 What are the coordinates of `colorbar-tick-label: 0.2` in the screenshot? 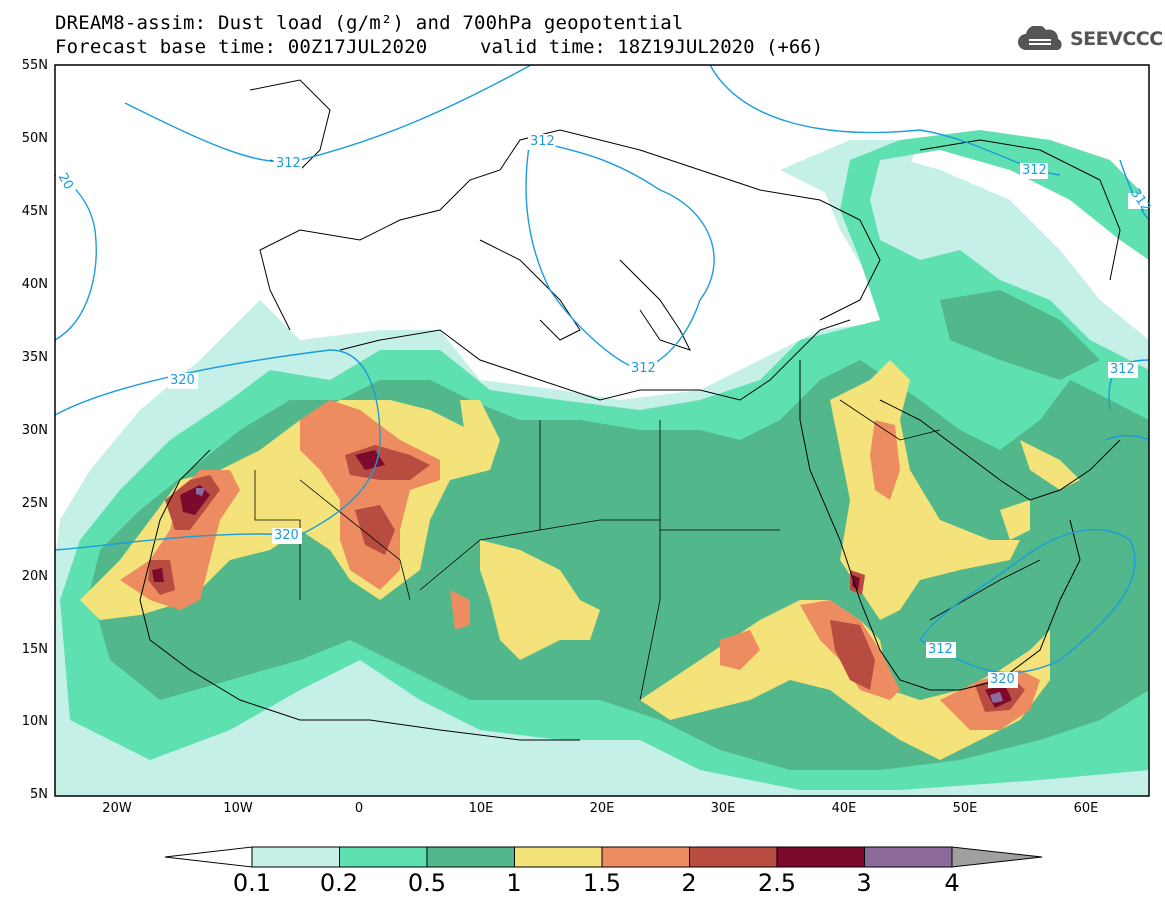 It's located at (339, 883).